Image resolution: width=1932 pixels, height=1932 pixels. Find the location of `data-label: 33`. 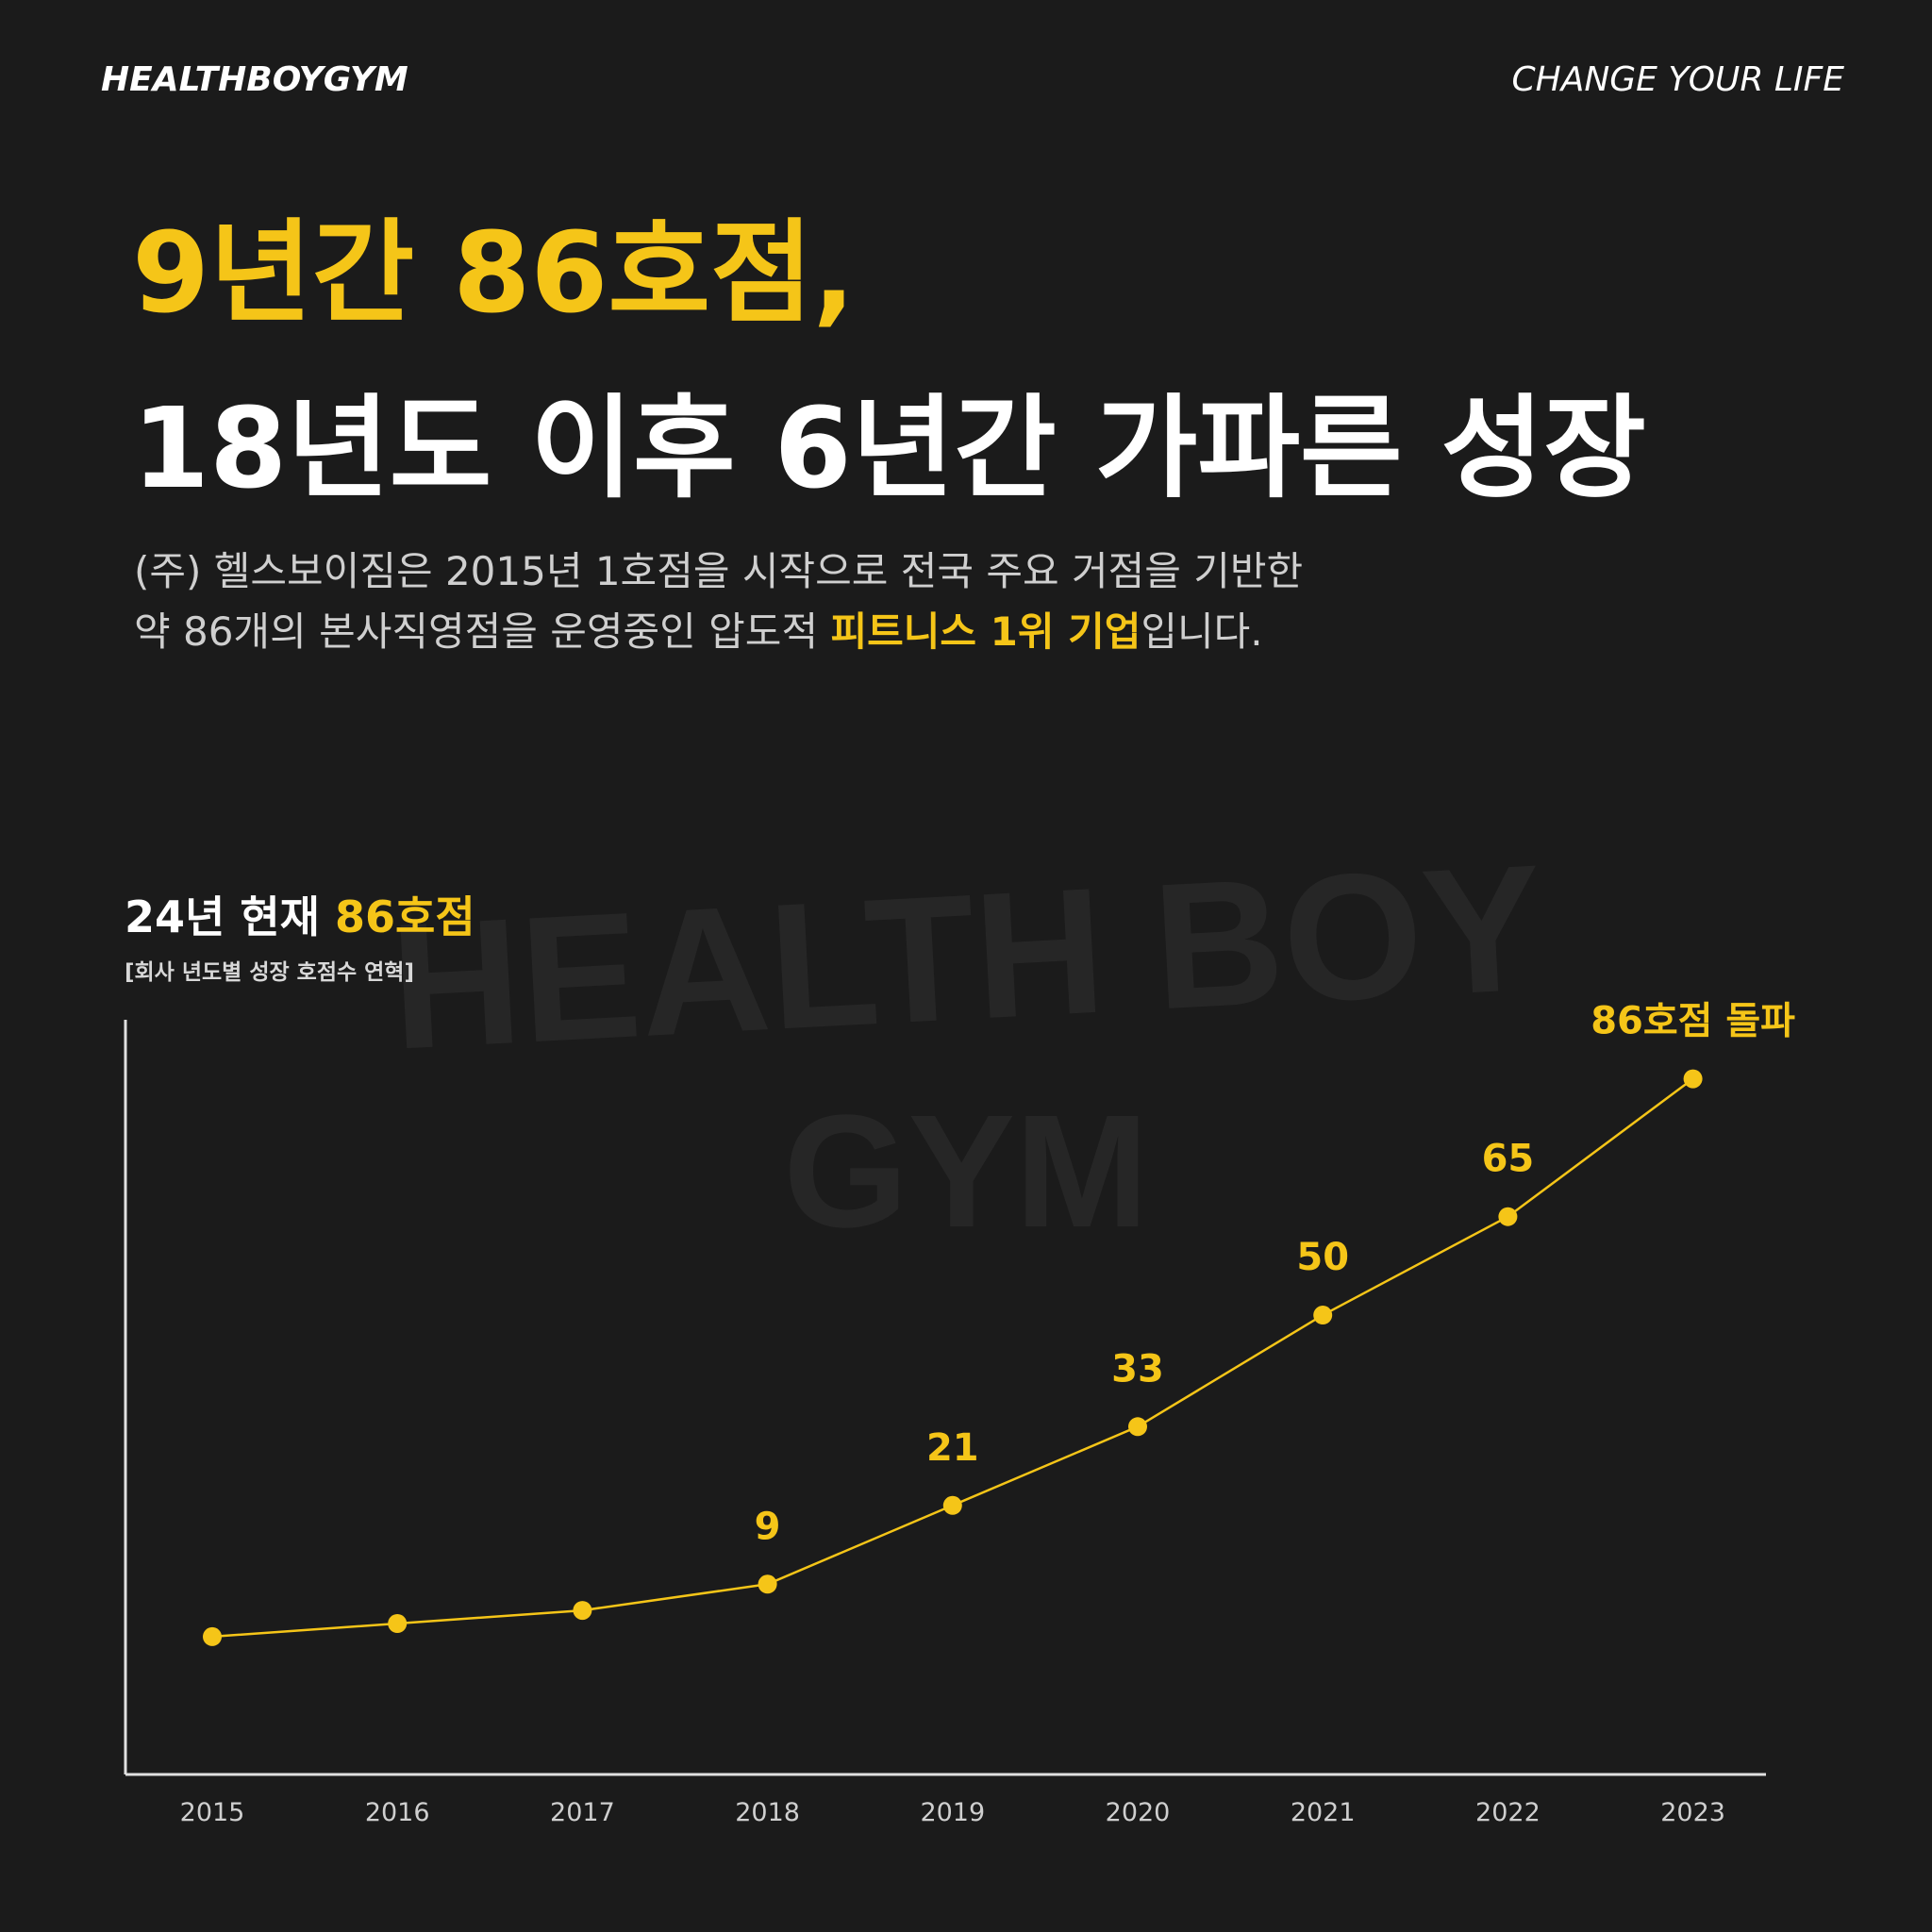

data-label: 33 is located at coordinates (1138, 1369).